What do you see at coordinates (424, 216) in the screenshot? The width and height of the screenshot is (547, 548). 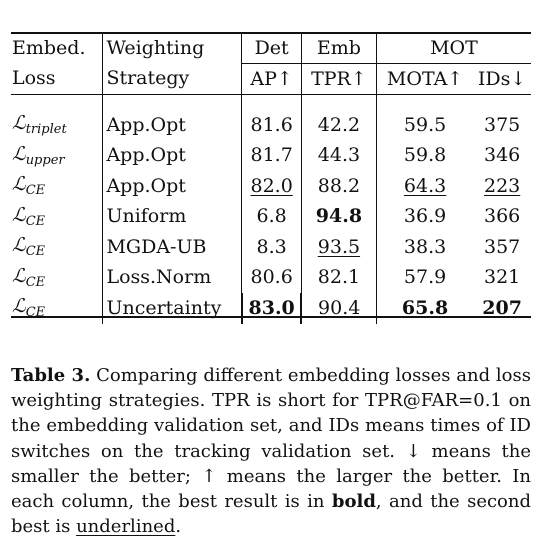 I see `mota-cell: 36.9` at bounding box center [424, 216].